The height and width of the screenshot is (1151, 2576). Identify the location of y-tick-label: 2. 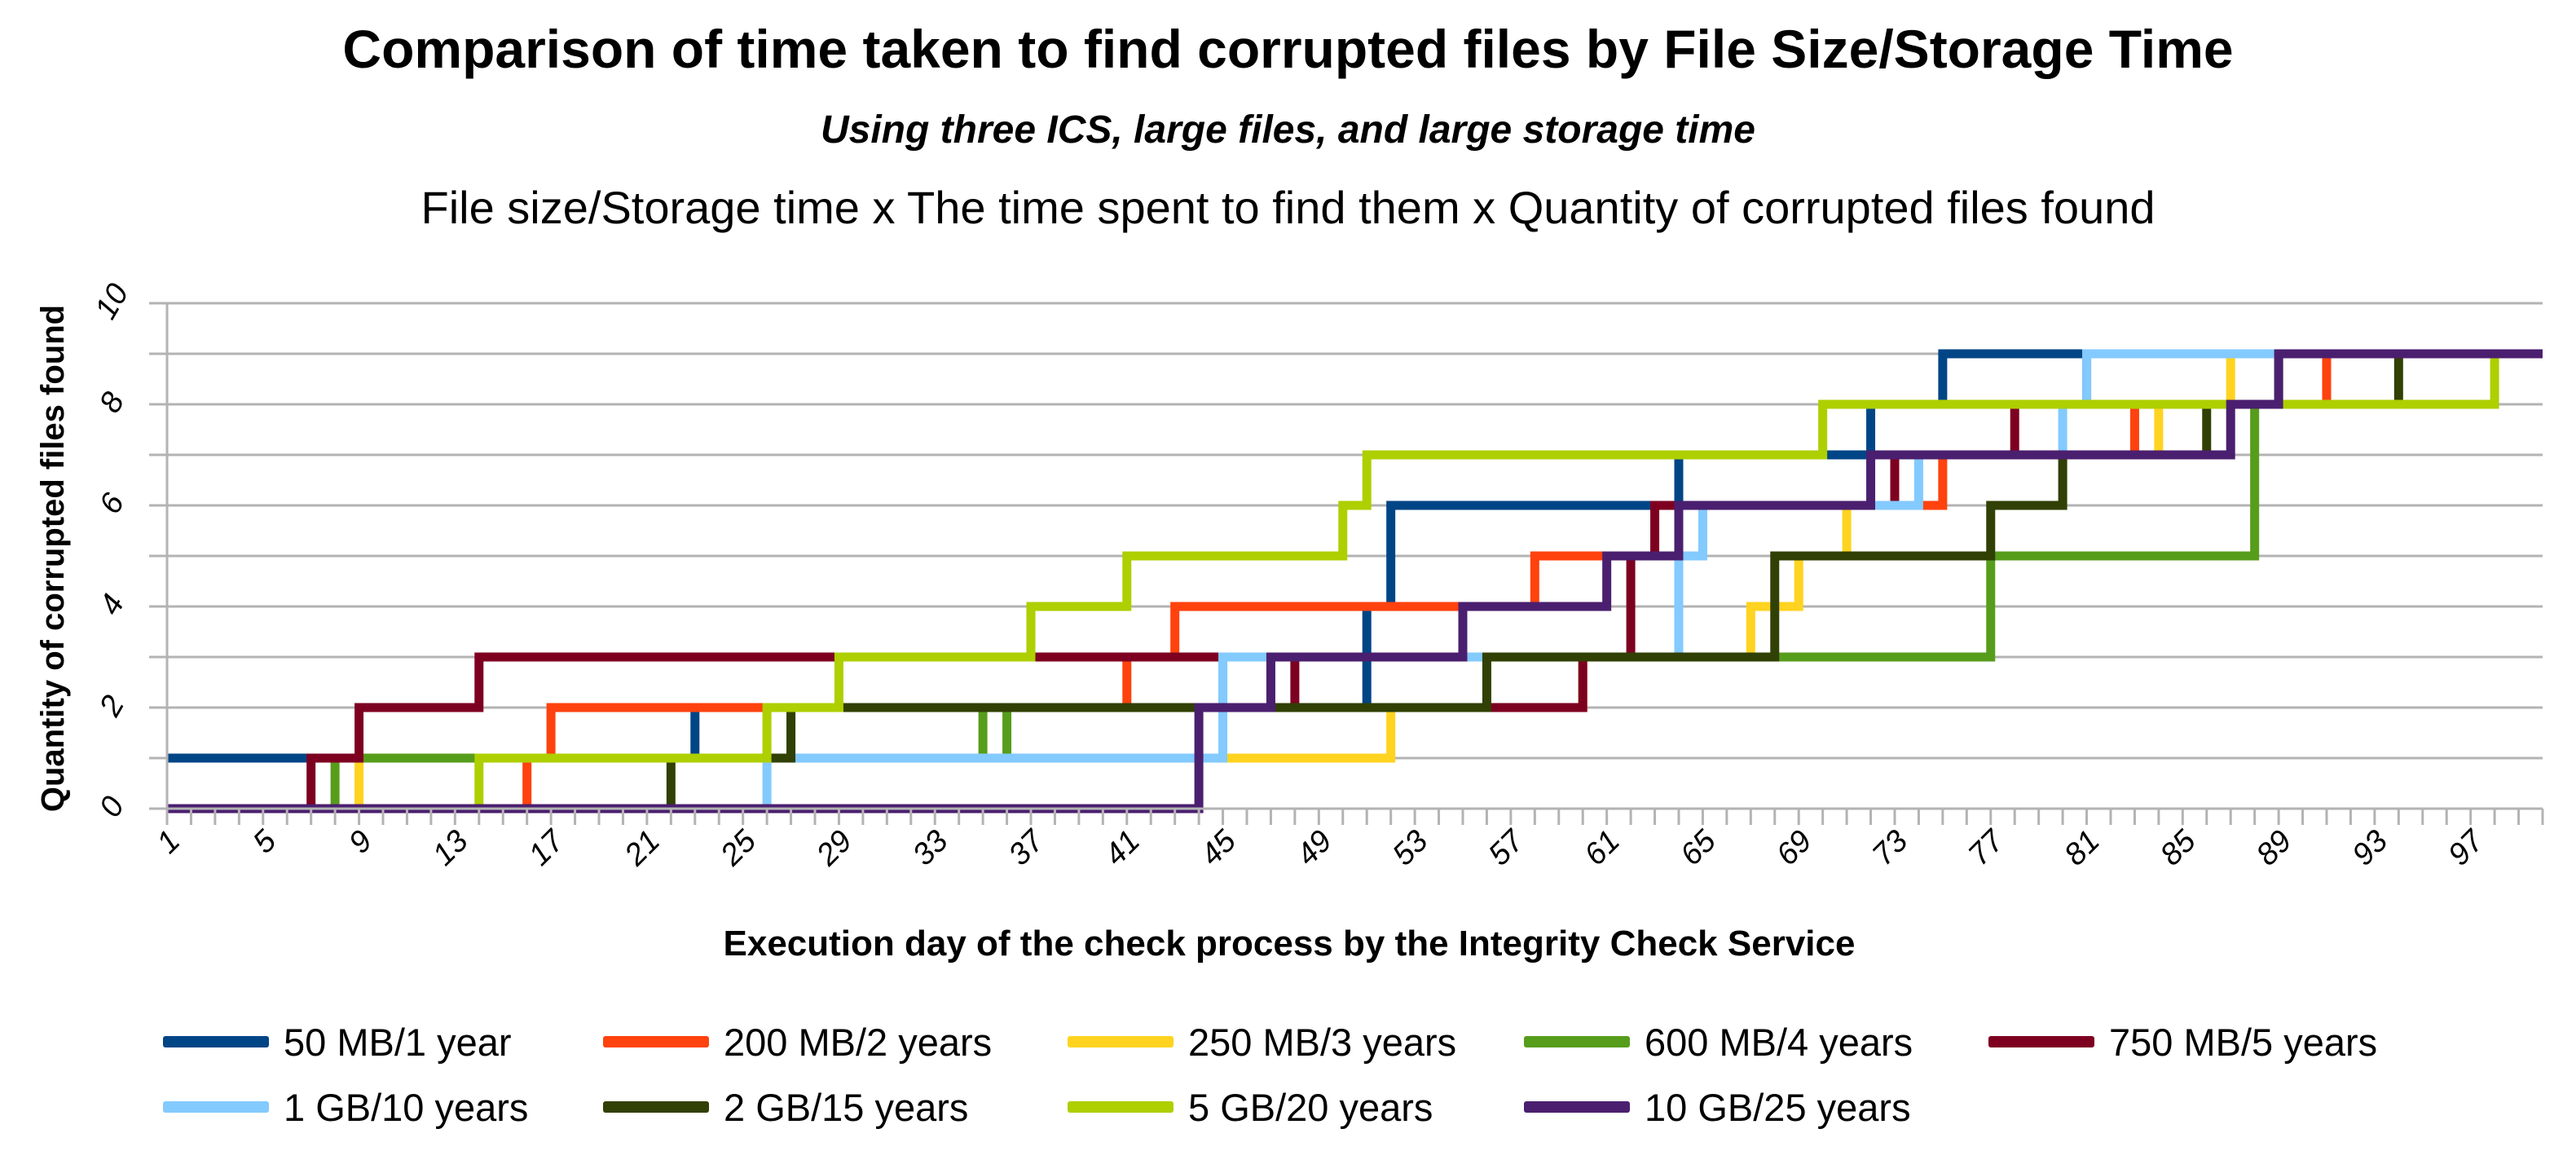
(112, 706).